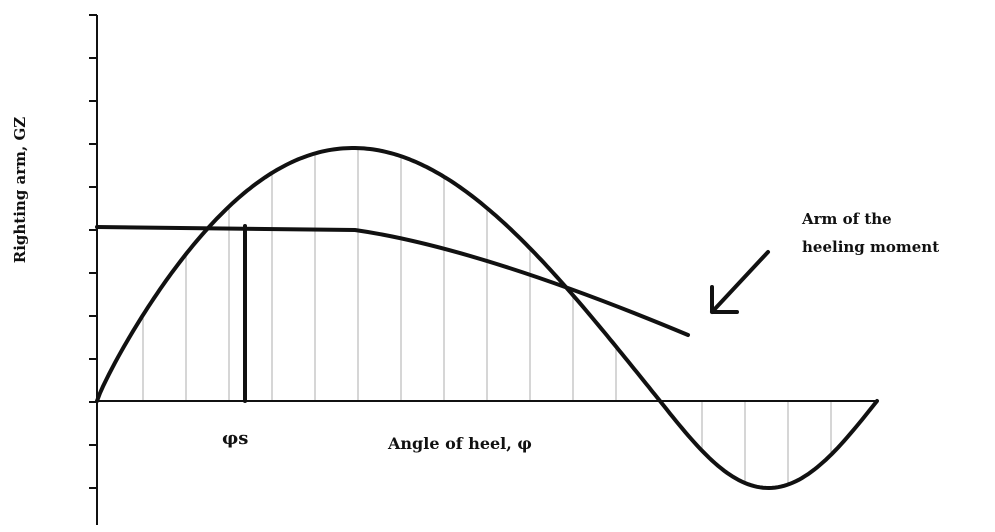 The width and height of the screenshot is (995, 532). Describe the element at coordinates (20, 190) in the screenshot. I see `y-axis-label: Righting arm, GZ` at that location.